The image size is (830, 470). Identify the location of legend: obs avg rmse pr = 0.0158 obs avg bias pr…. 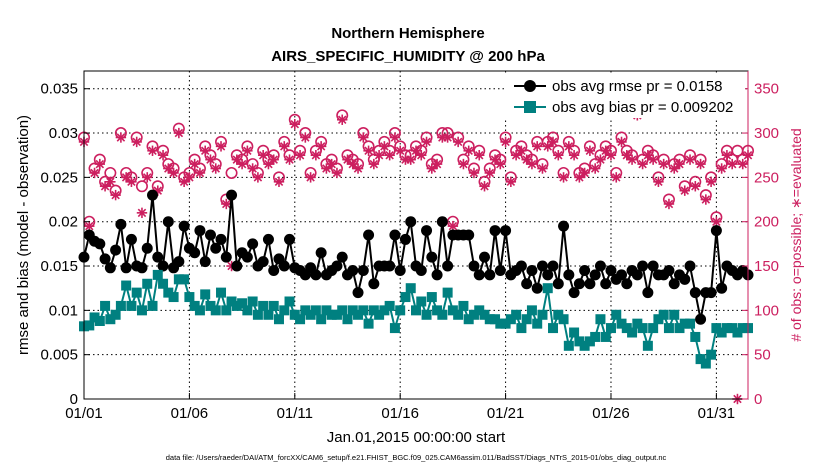
(625, 95).